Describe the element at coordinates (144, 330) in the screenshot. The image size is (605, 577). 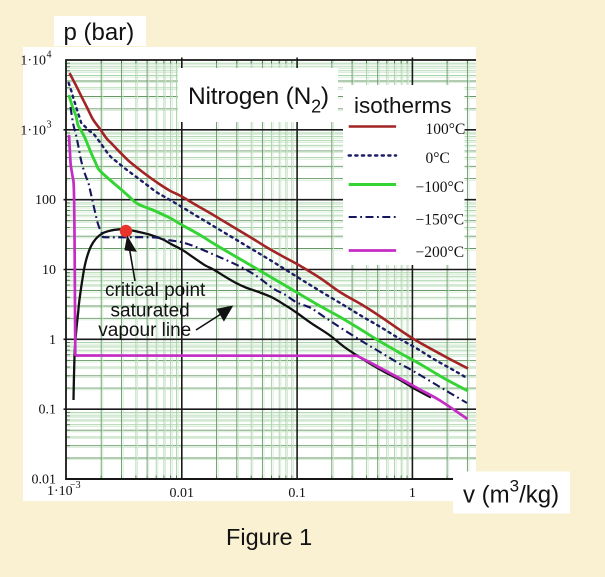
I see `svg-text: vapour line` at that location.